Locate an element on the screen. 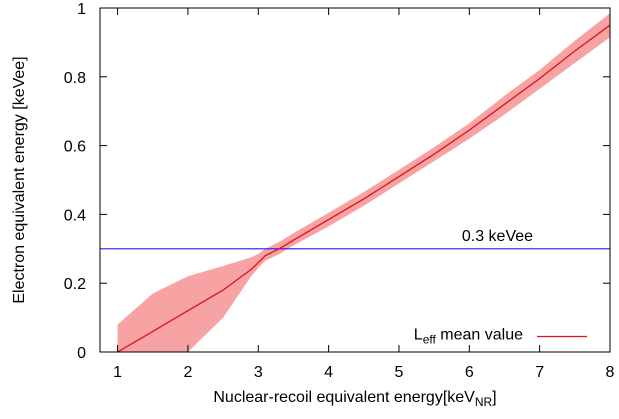 This screenshot has width=619, height=419. reference-line-label: 0.3 keVee is located at coordinates (497, 236).